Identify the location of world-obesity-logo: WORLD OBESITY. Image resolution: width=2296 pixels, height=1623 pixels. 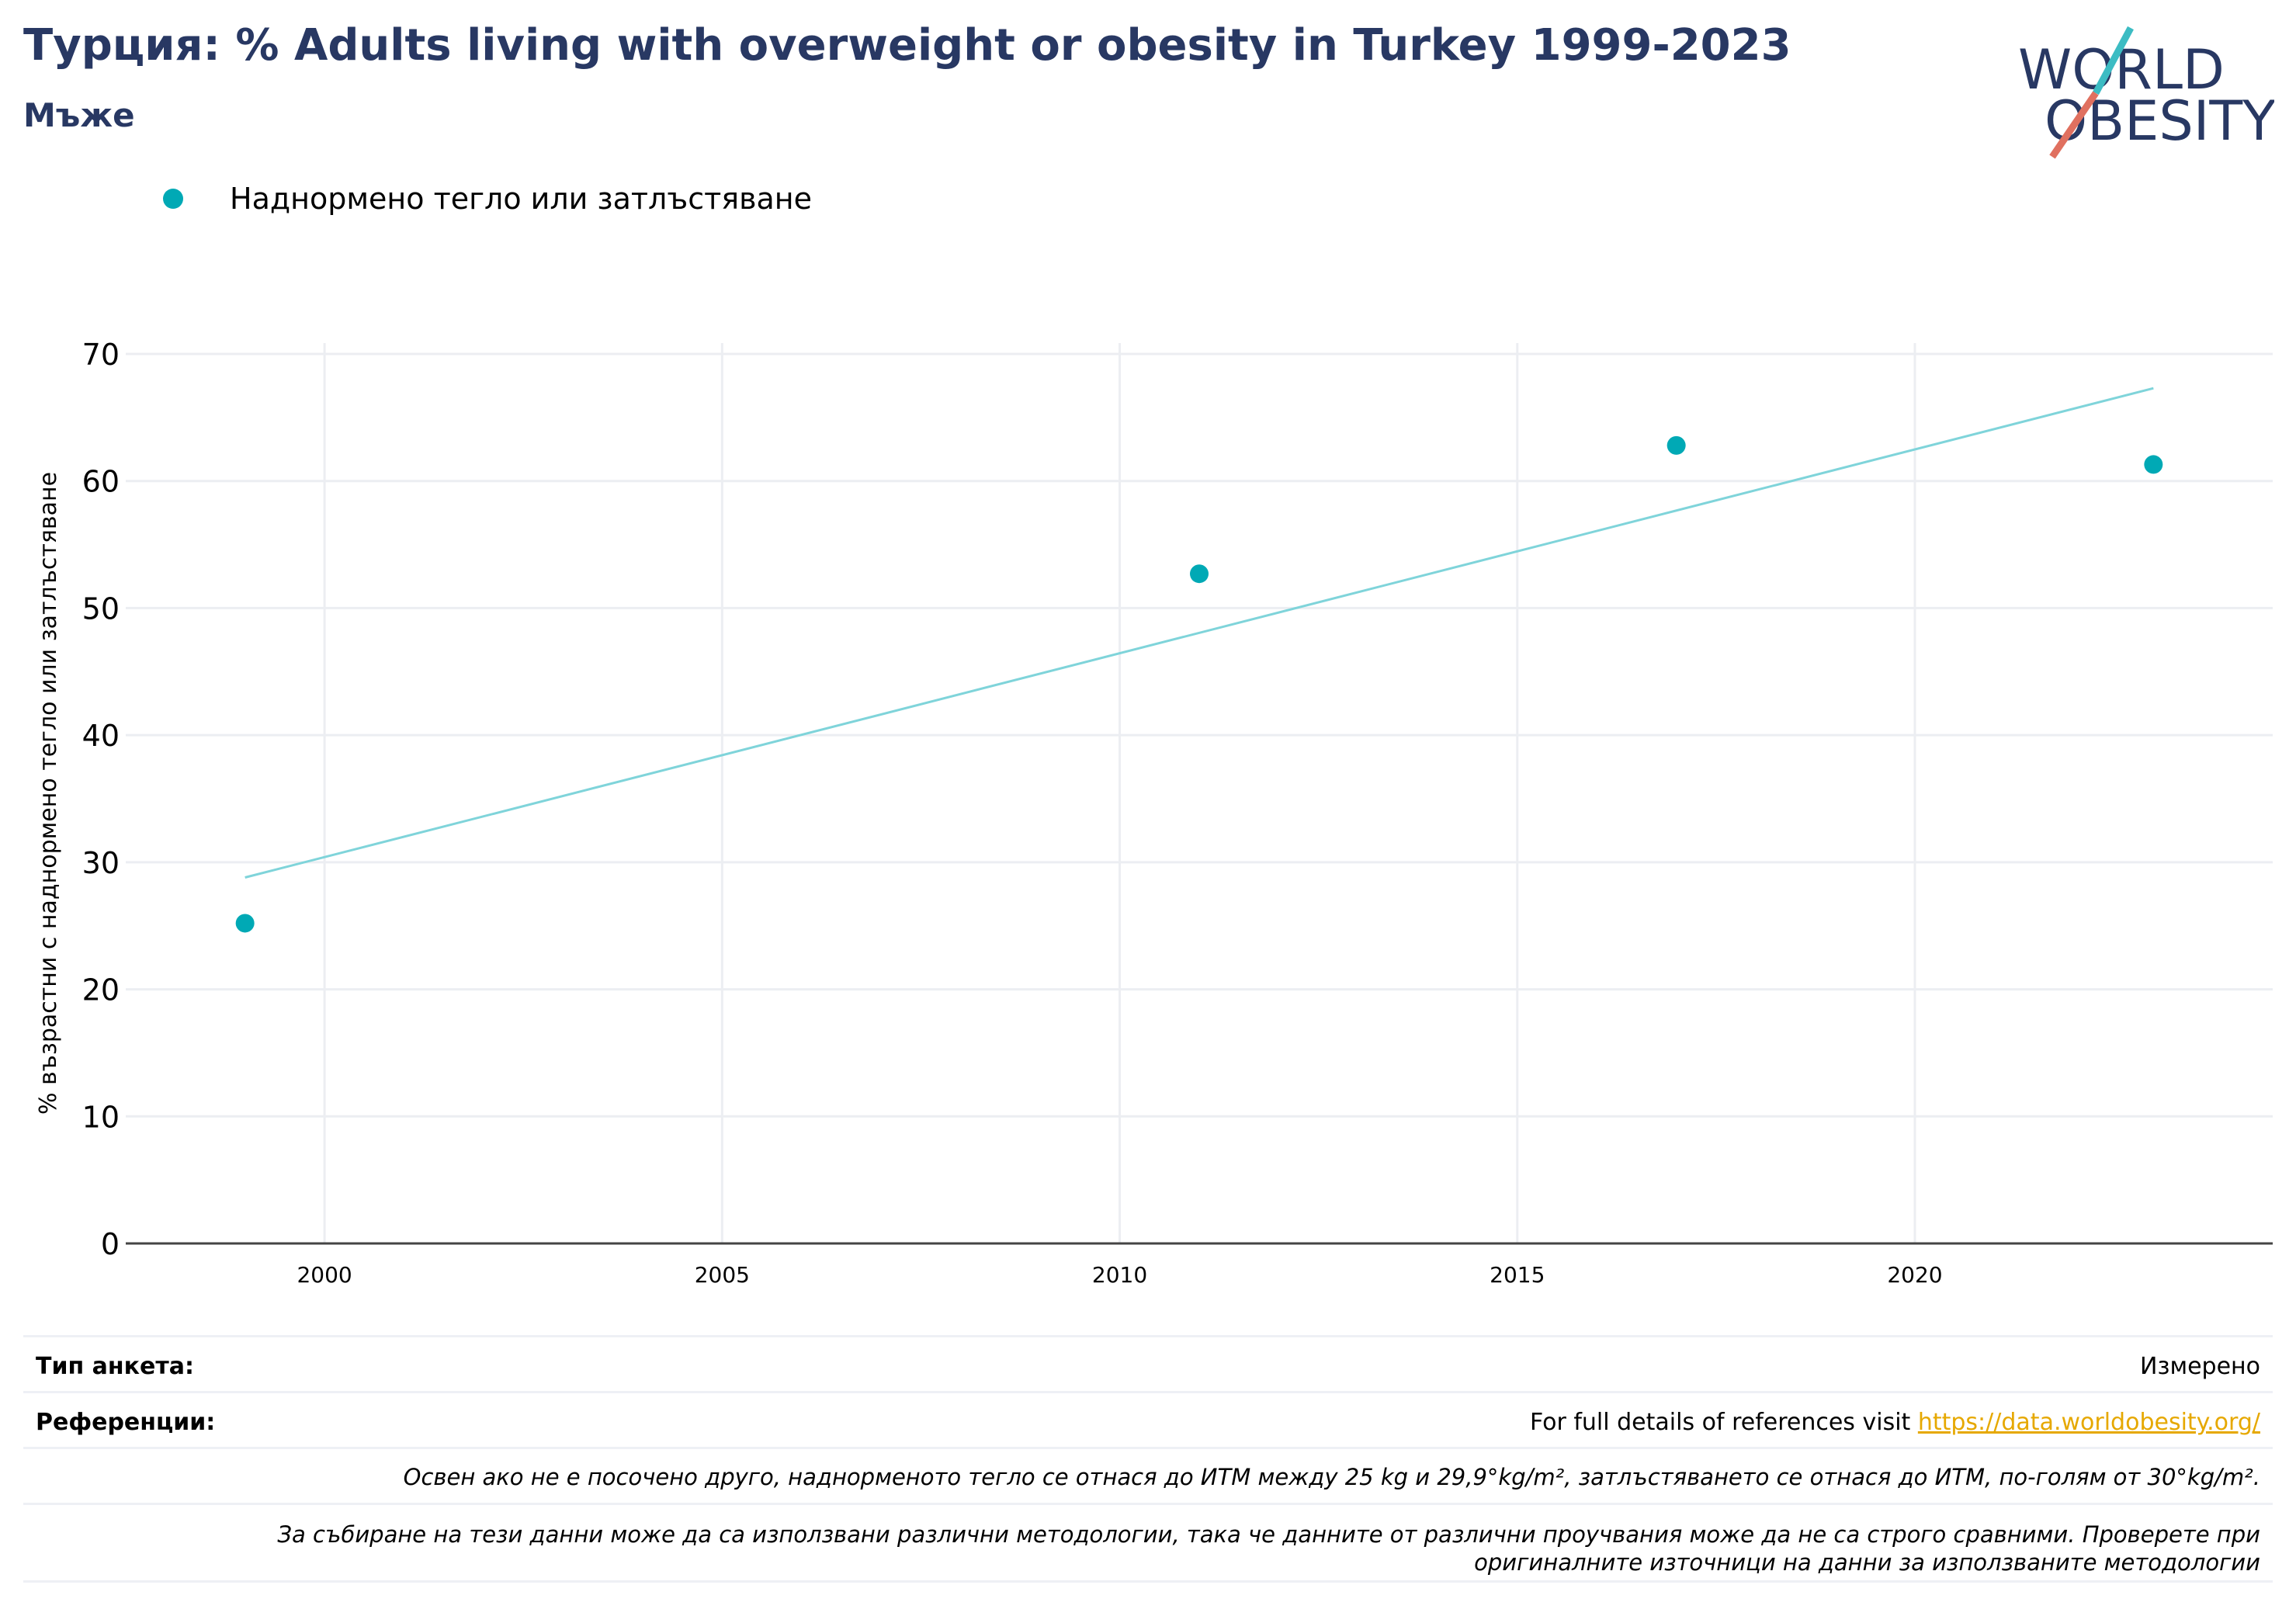
(2146, 92).